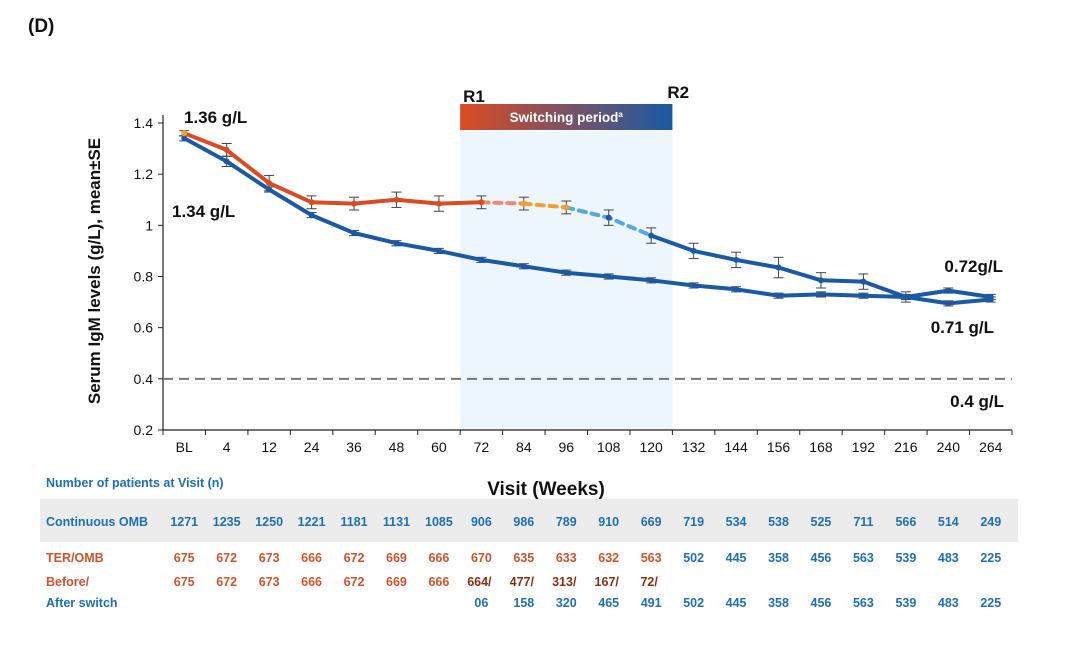 Image resolution: width=1075 pixels, height=648 pixels. What do you see at coordinates (144, 123) in the screenshot?
I see `y-tick-label: 1.4` at bounding box center [144, 123].